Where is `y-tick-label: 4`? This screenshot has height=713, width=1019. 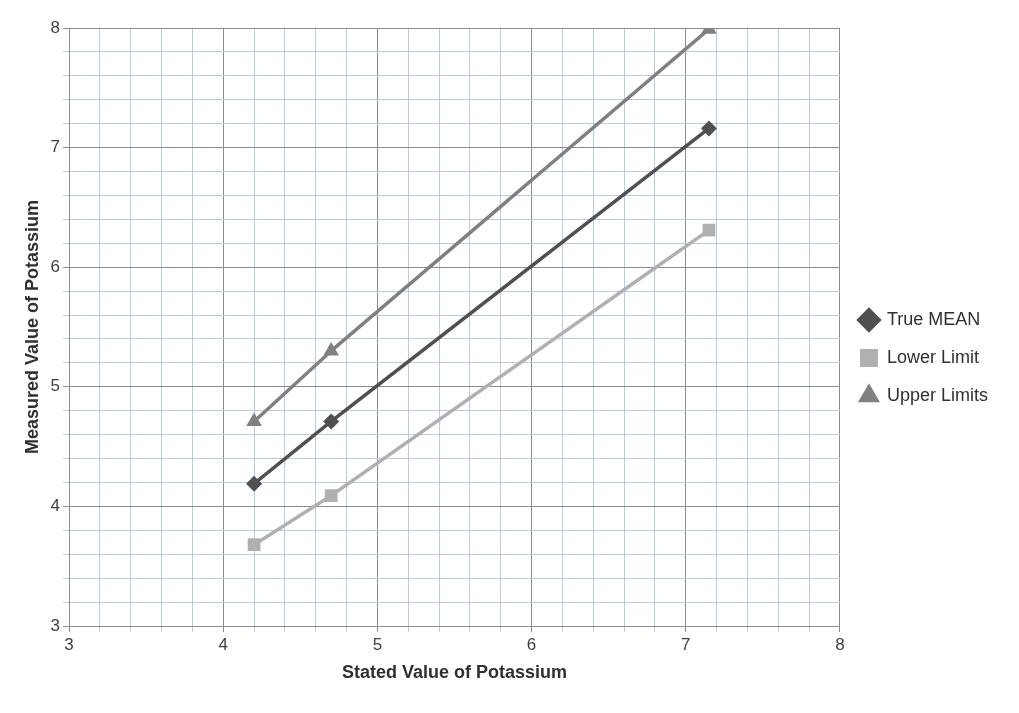
y-tick-label: 4 is located at coordinates (55, 506).